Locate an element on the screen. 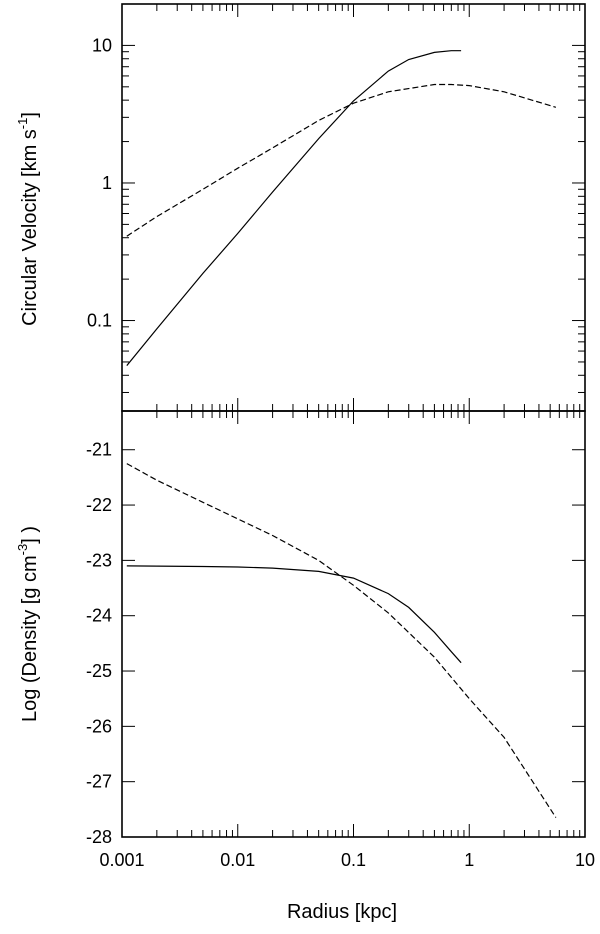 This screenshot has height=934, width=600. y-tick-label: -24 is located at coordinates (99, 616).